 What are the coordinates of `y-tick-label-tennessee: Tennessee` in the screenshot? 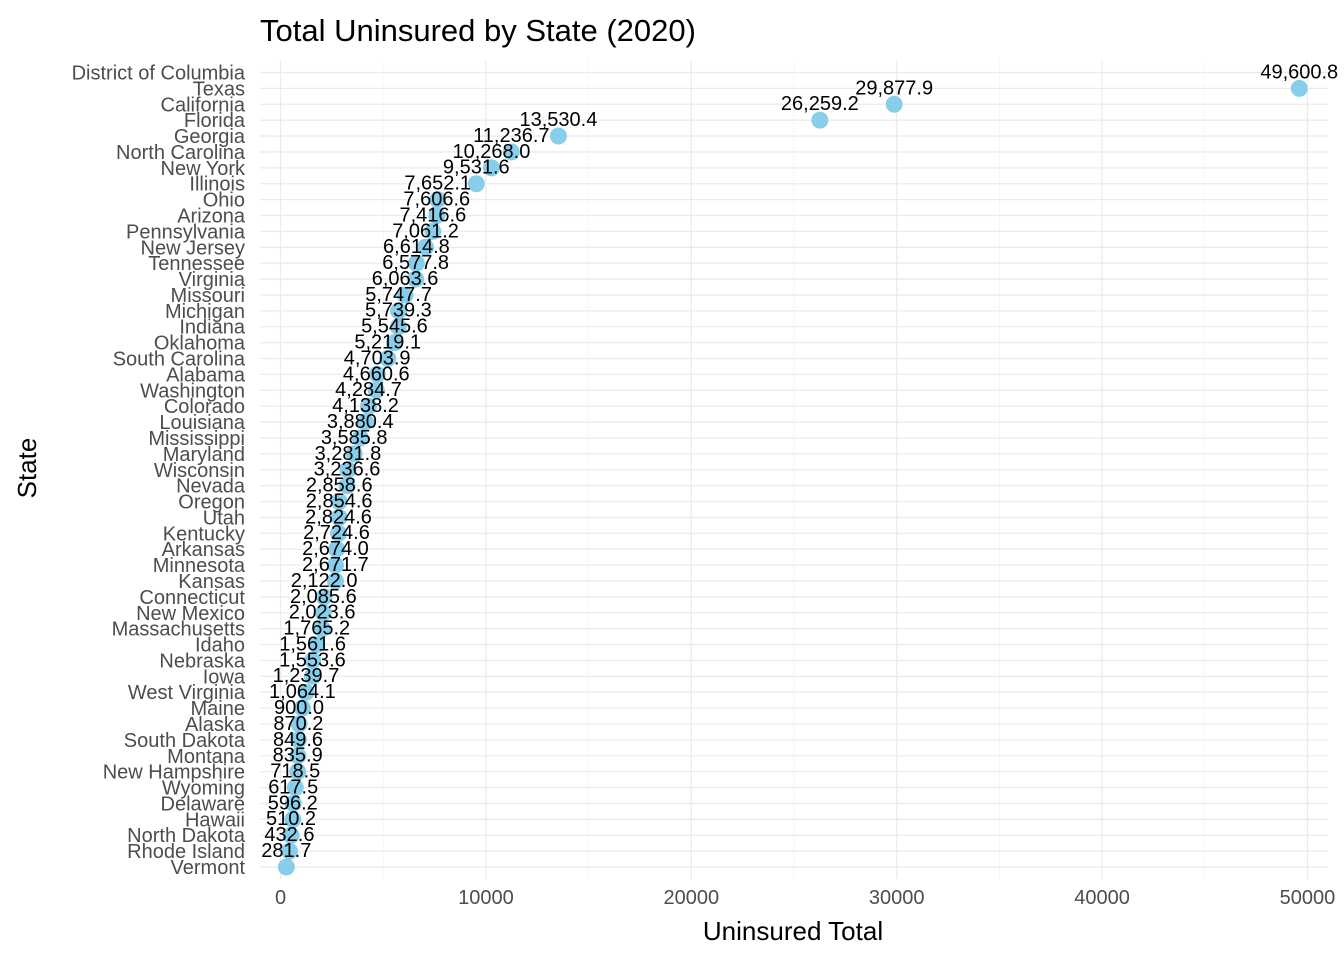 It's located at (196, 264).